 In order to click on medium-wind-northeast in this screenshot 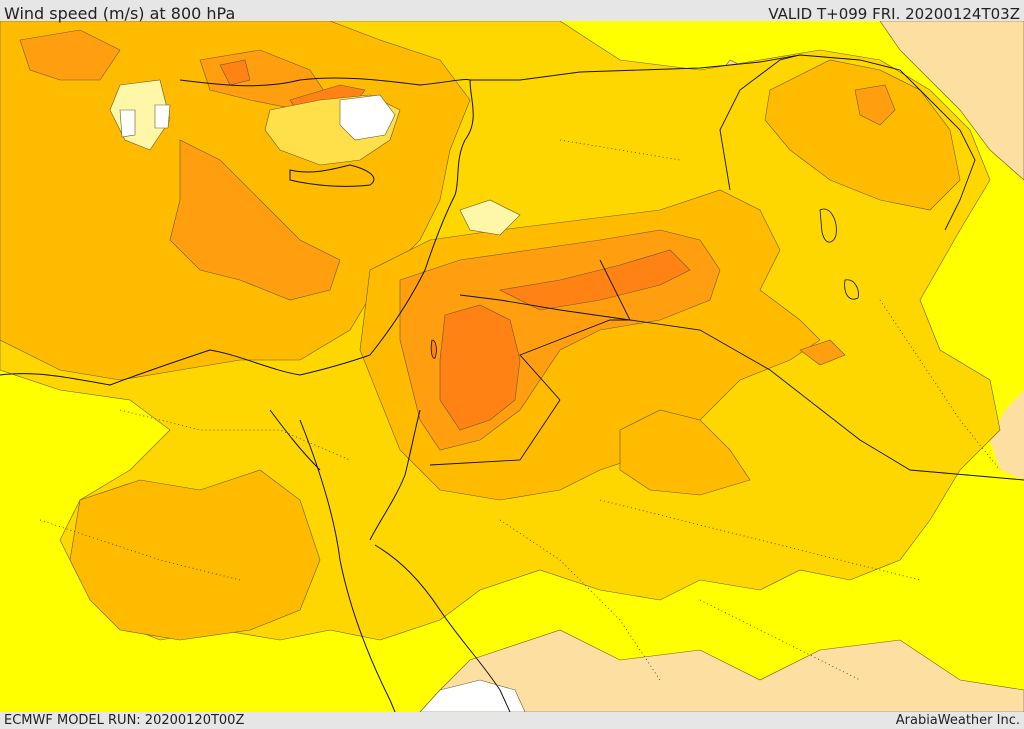, I will do `click(862, 135)`.